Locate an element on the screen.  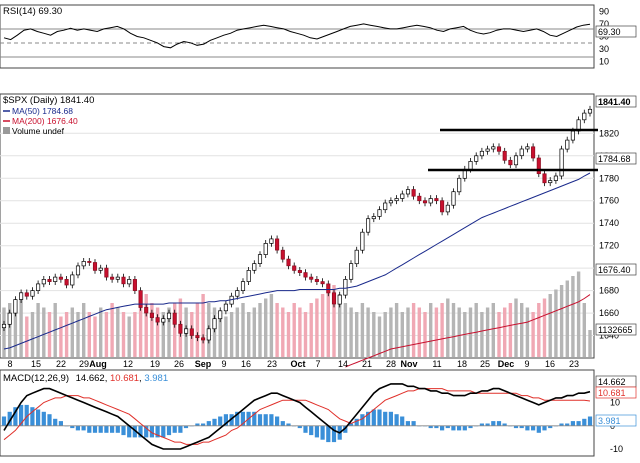
x-tick-label: 18 is located at coordinates (462, 364).